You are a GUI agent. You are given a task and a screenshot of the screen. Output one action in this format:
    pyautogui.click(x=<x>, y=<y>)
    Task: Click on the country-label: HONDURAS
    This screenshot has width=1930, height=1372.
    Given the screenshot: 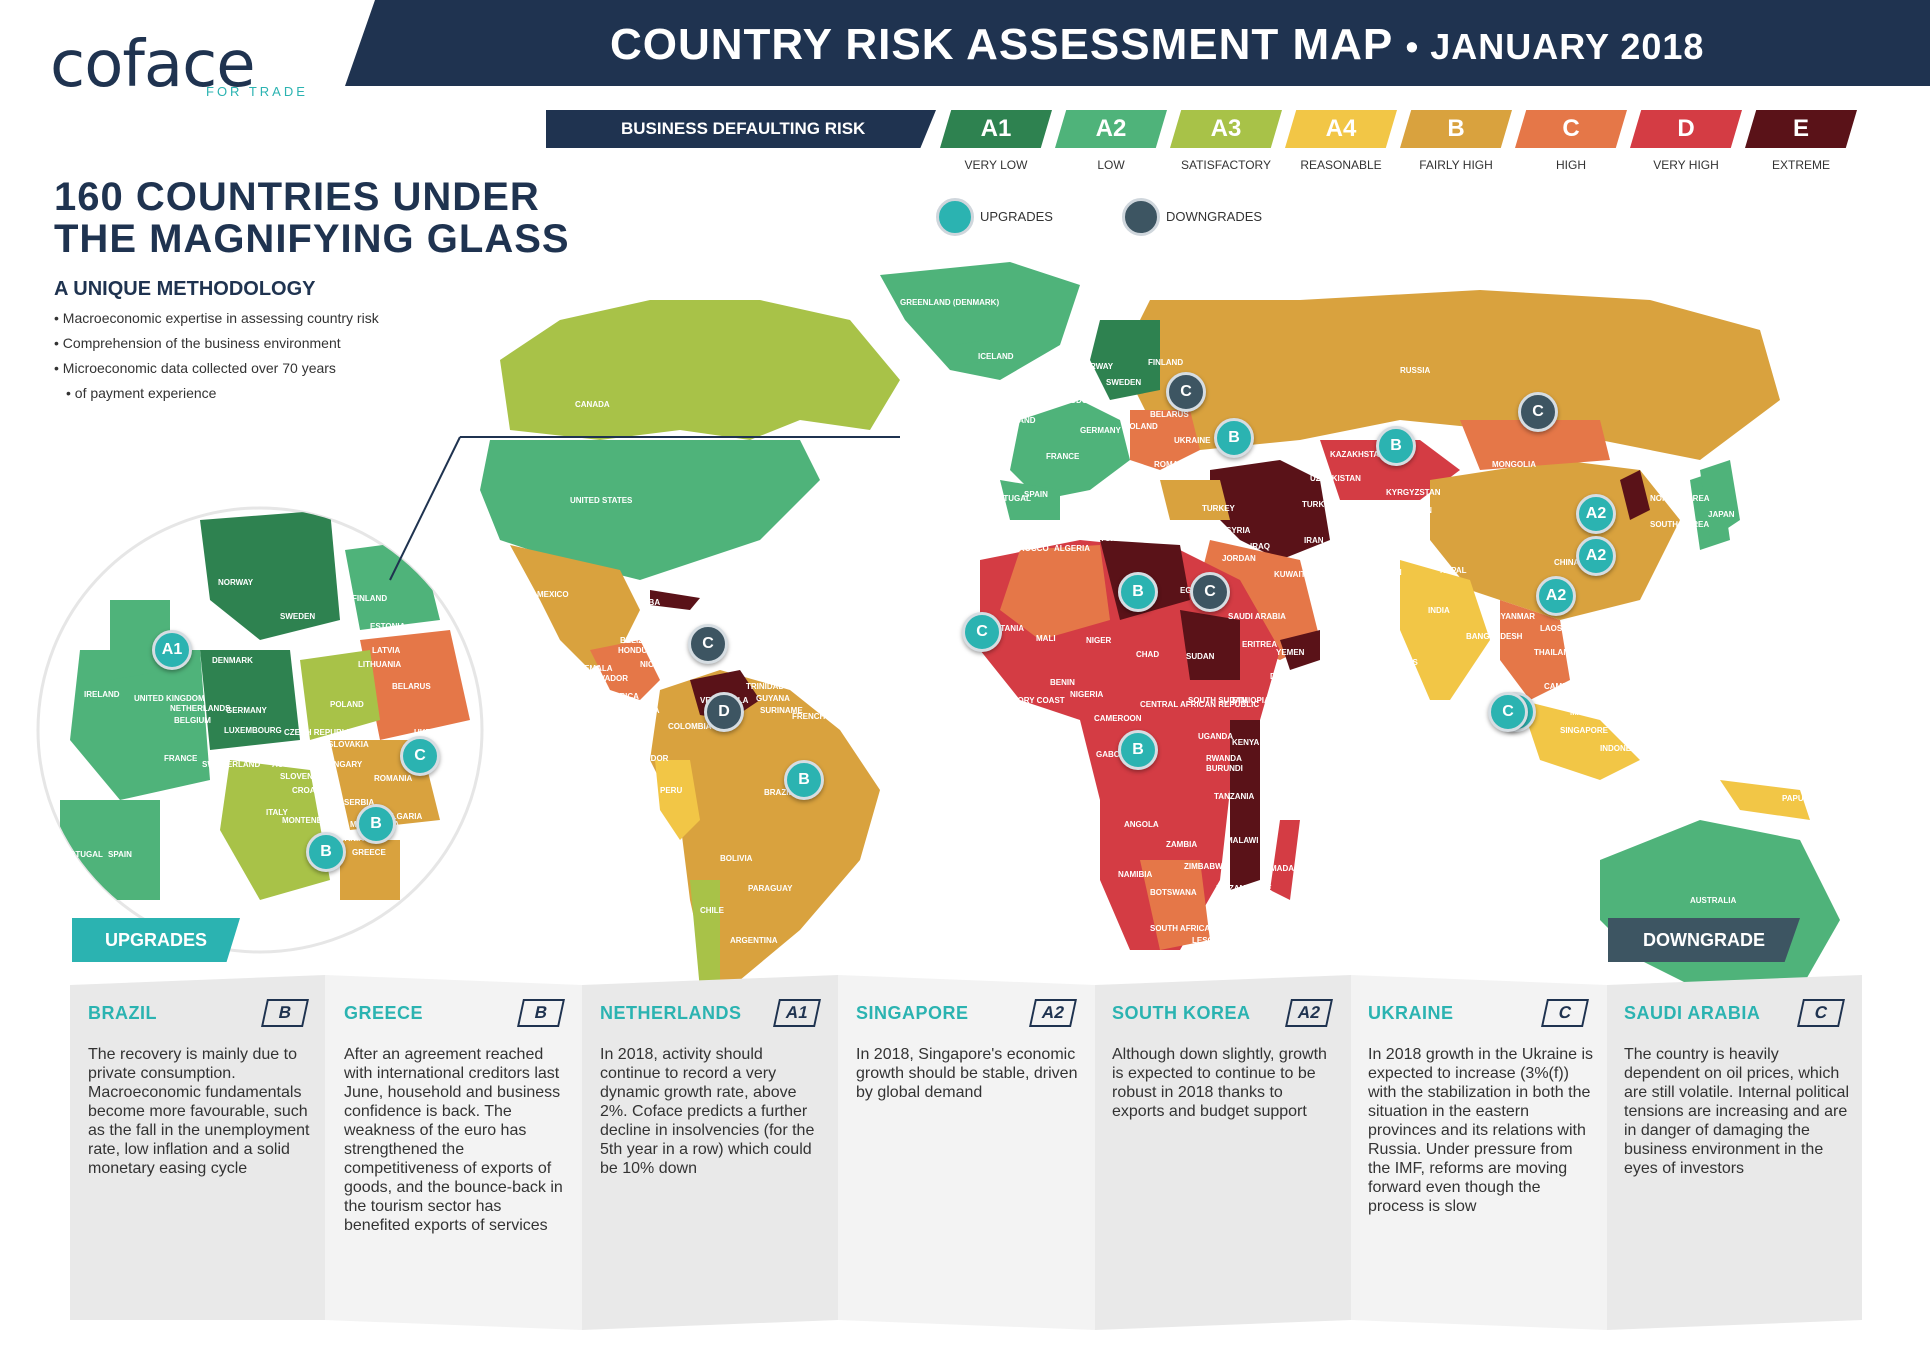 What is the action you would take?
    pyautogui.click(x=641, y=650)
    